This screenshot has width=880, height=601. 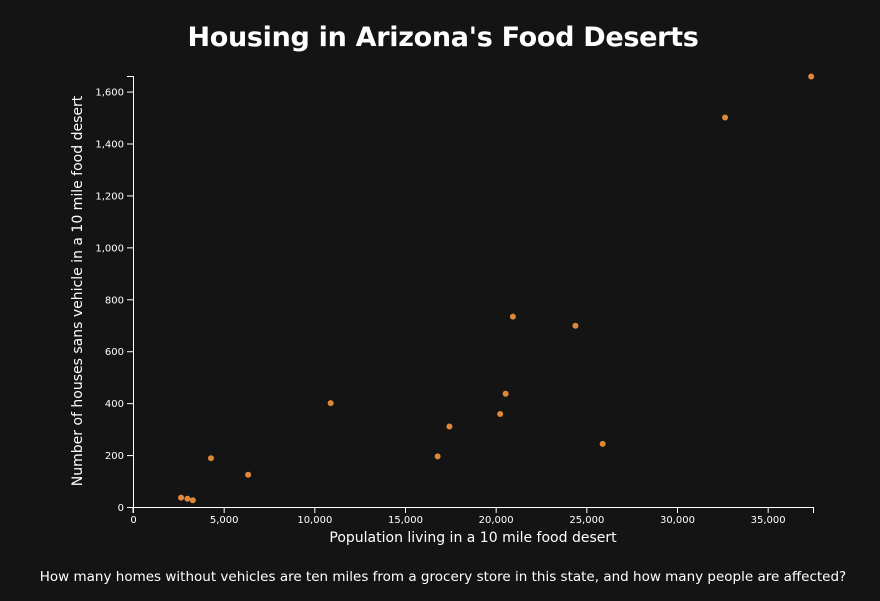 What do you see at coordinates (443, 37) in the screenshot?
I see `chart-title: Housing in Arizona's Food Deserts` at bounding box center [443, 37].